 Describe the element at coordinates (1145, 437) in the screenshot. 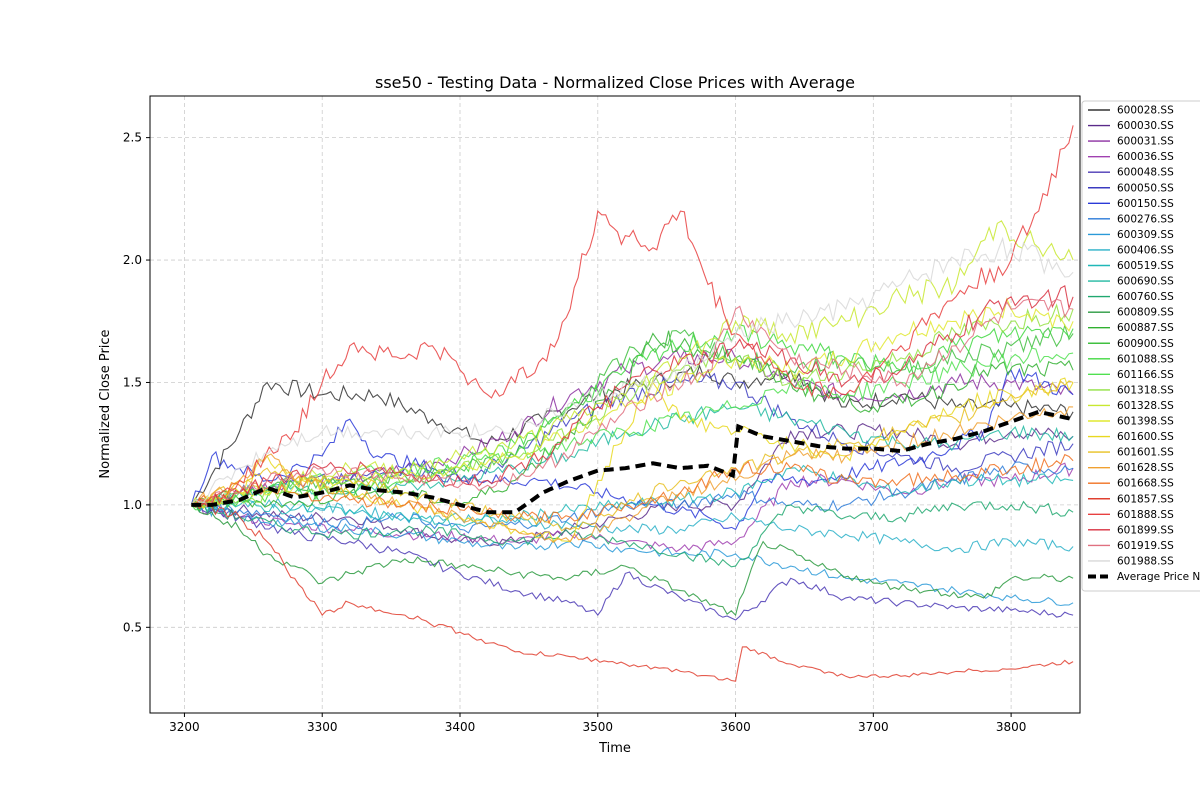

I see `legend-label: 601600.SS` at that location.